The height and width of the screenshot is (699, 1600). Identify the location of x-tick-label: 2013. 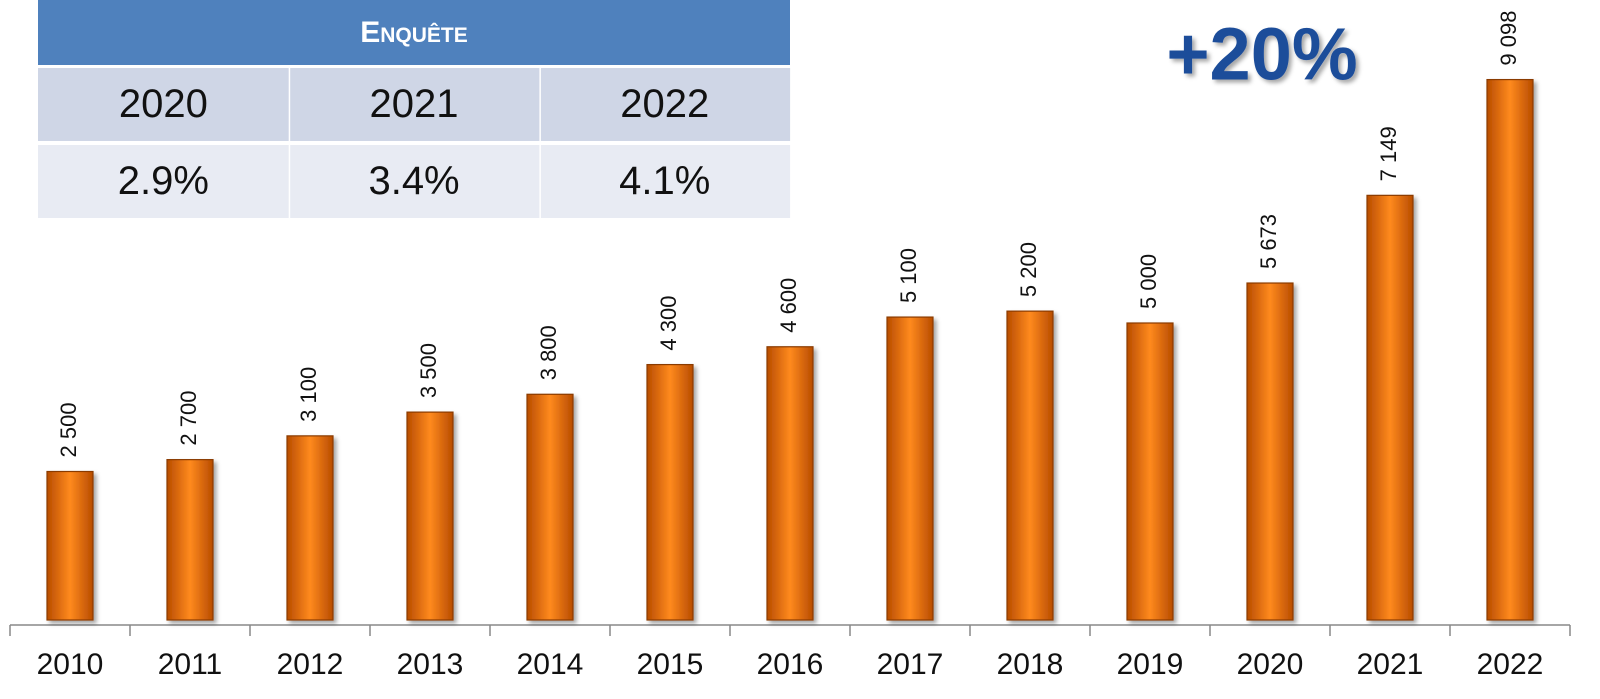
(430, 664).